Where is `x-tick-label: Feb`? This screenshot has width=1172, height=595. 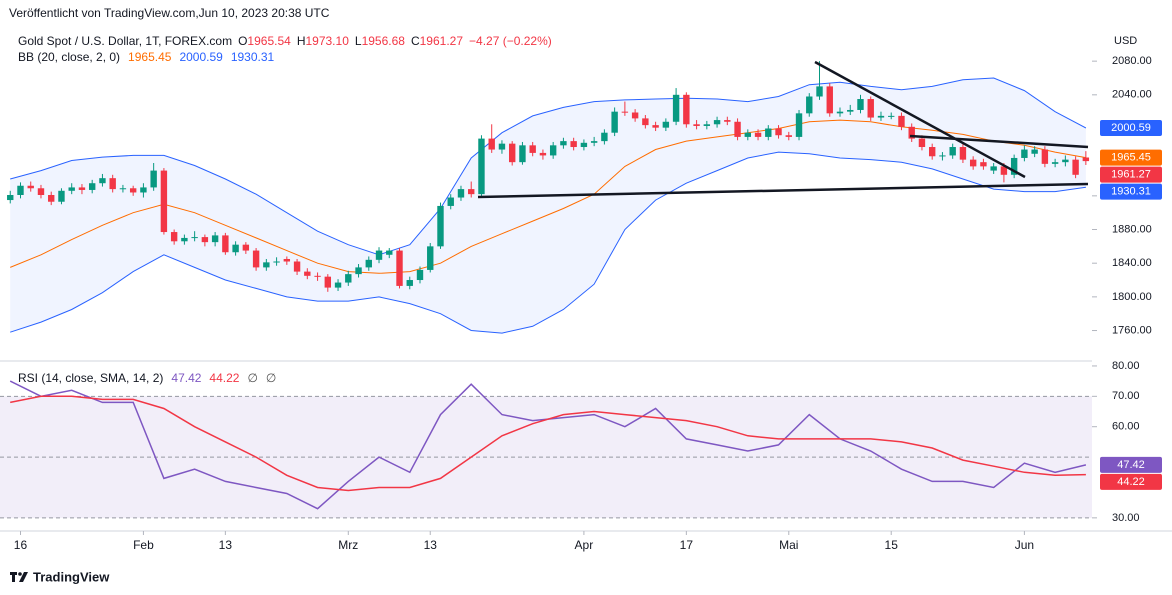 x-tick-label: Feb is located at coordinates (143, 545).